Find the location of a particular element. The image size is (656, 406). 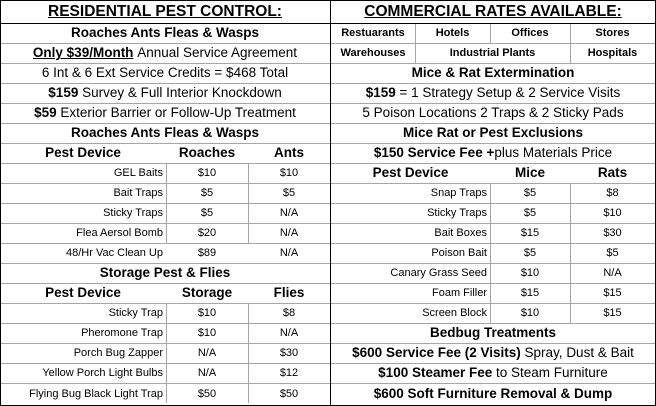

table-row-flies-price: $30 is located at coordinates (289, 352).